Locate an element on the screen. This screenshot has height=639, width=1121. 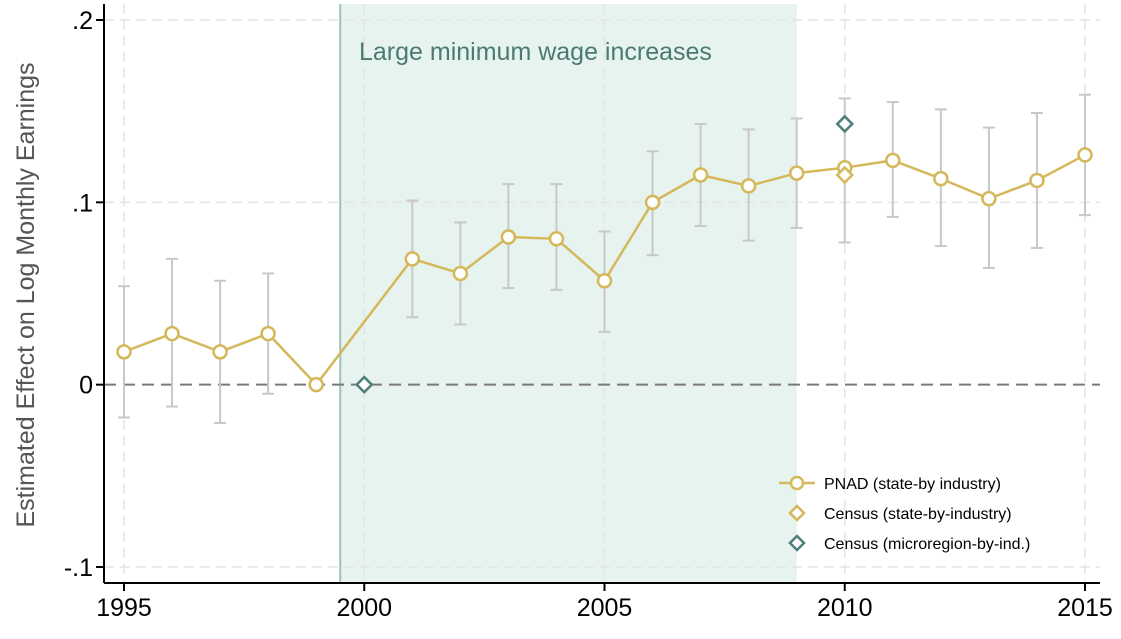
x-tick-label: 2010 is located at coordinates (845, 608).